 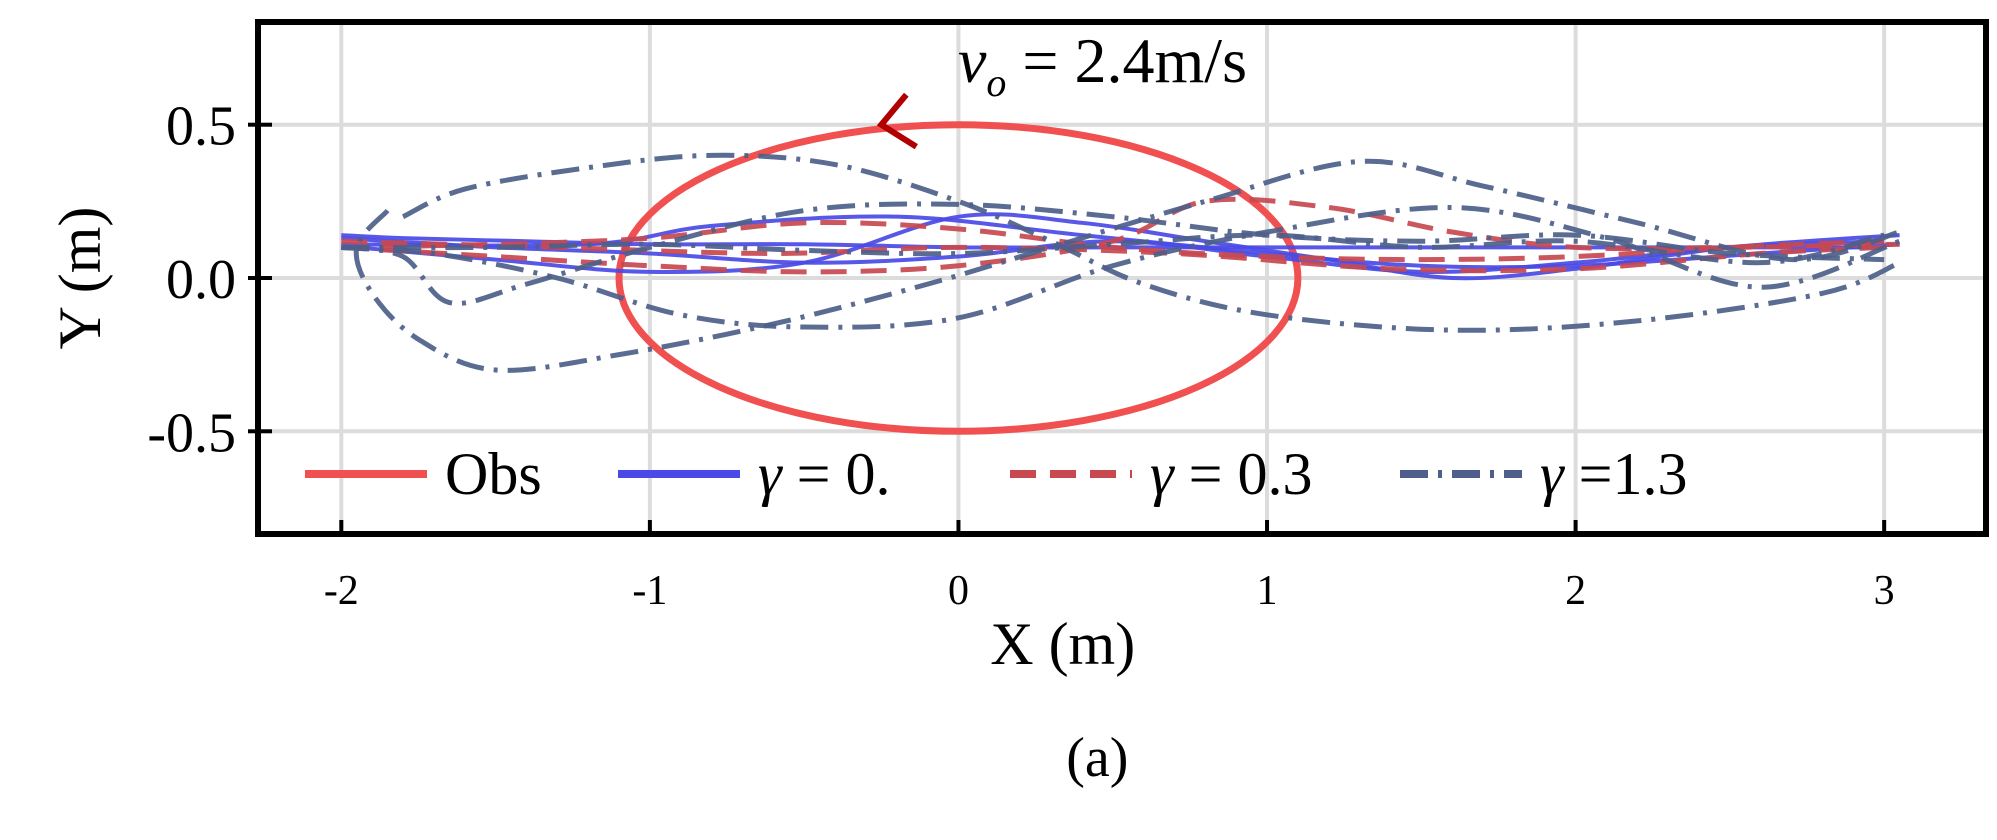 What do you see at coordinates (996, 474) in the screenshot?
I see `legend: Obs γ = 0. γ = 0.3 γ =1.3` at bounding box center [996, 474].